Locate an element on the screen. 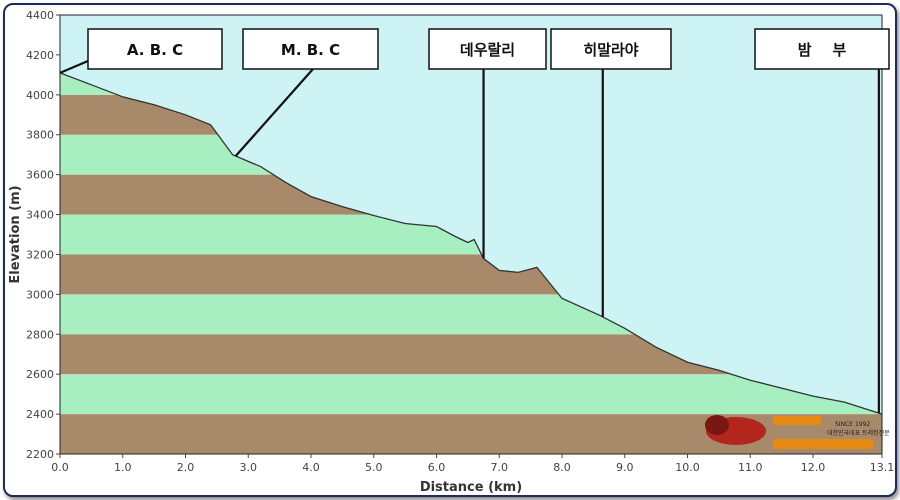  y-tick-label: 2800 is located at coordinates (40, 334).